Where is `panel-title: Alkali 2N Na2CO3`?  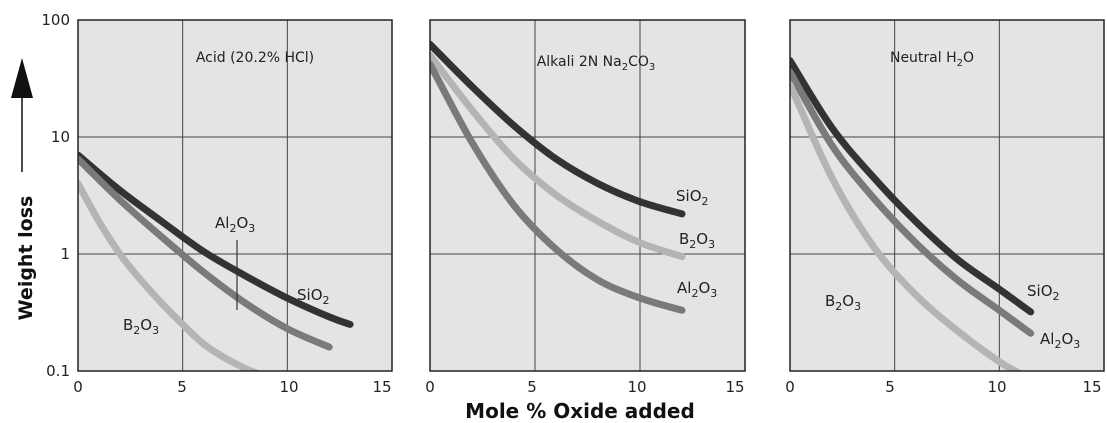
panel-title: Alkali 2N Na2CO3 is located at coordinates (596, 63).